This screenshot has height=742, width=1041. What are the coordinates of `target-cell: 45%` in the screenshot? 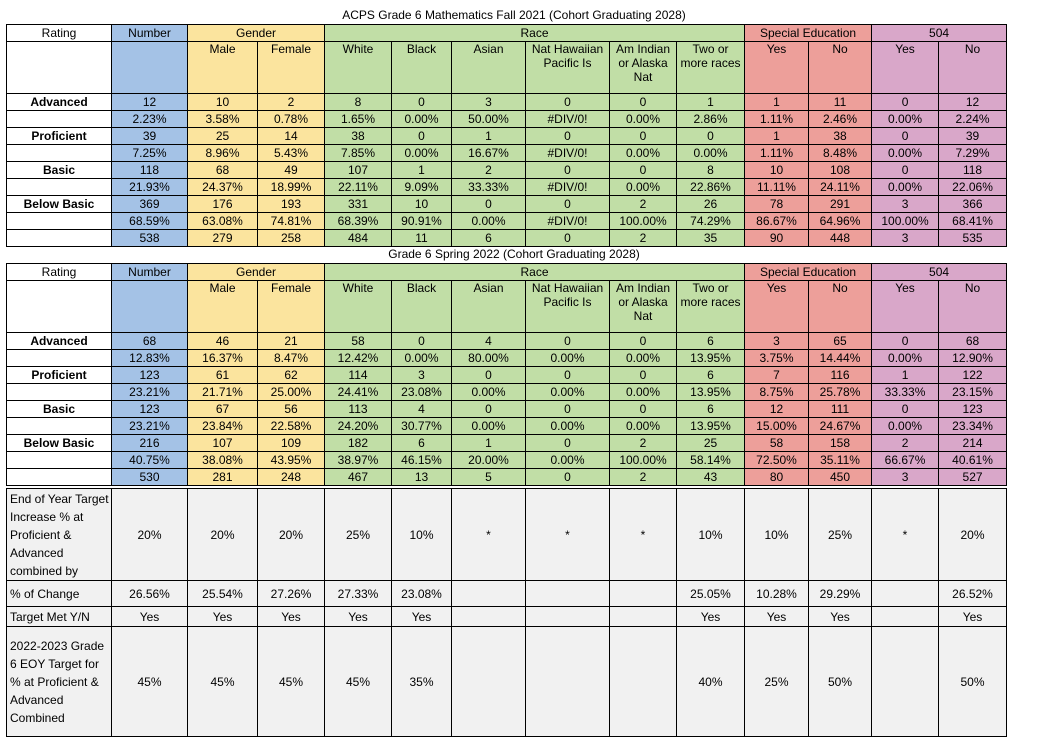 It's located at (149, 681).